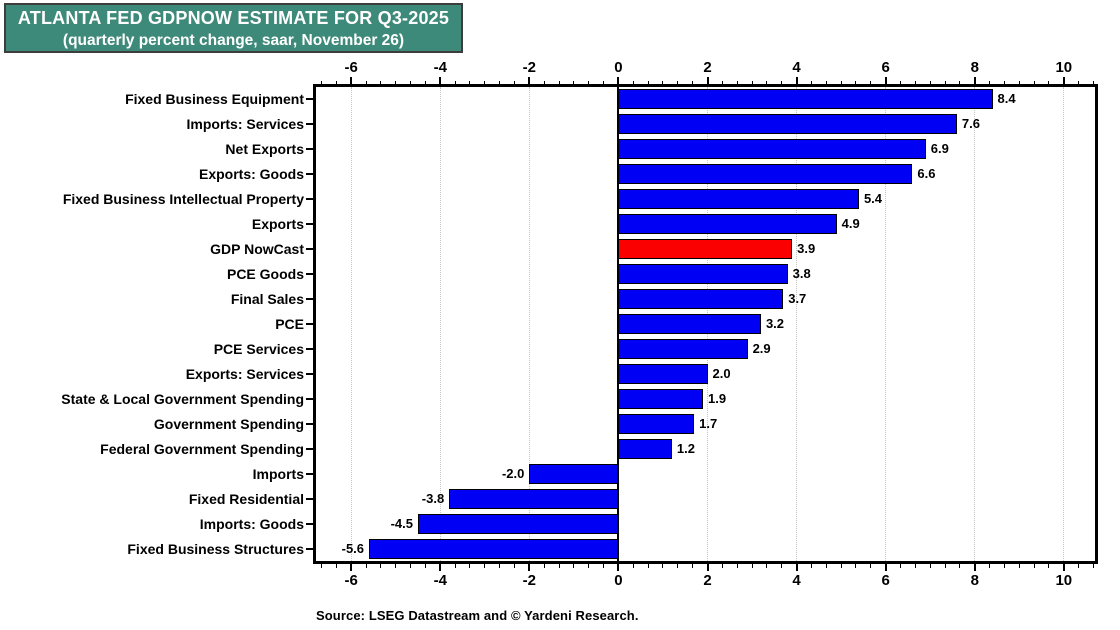 Image resolution: width=1120 pixels, height=630 pixels. What do you see at coordinates (351, 580) in the screenshot?
I see `axis-tick-label: -6` at bounding box center [351, 580].